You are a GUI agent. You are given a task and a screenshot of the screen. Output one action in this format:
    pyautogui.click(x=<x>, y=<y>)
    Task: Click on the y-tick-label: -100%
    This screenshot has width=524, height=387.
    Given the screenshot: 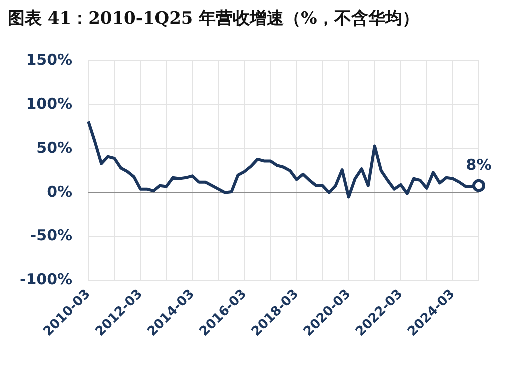 What is the action you would take?
    pyautogui.click(x=46, y=279)
    